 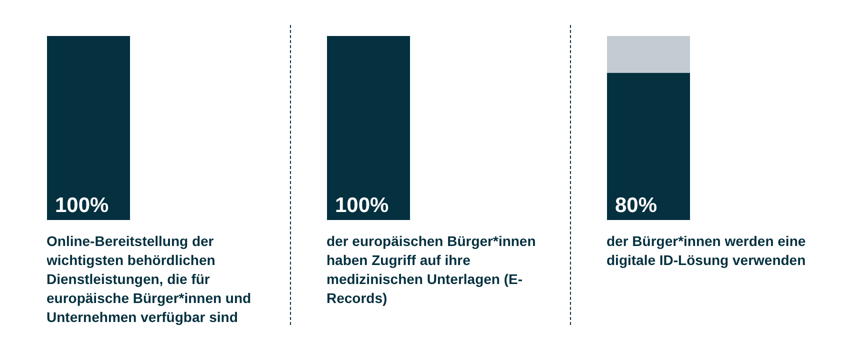 What do you see at coordinates (431, 270) in the screenshot?
I see `x-tick-label: der europäischen Bürger*innen haben Zugriff auf ihre medizinischen Unterlagen (E-Records)` at bounding box center [431, 270].